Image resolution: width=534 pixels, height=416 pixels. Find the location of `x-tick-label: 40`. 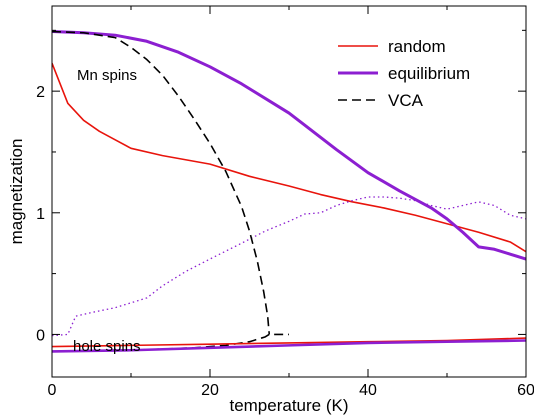

x-tick-label: 40 is located at coordinates (368, 390).